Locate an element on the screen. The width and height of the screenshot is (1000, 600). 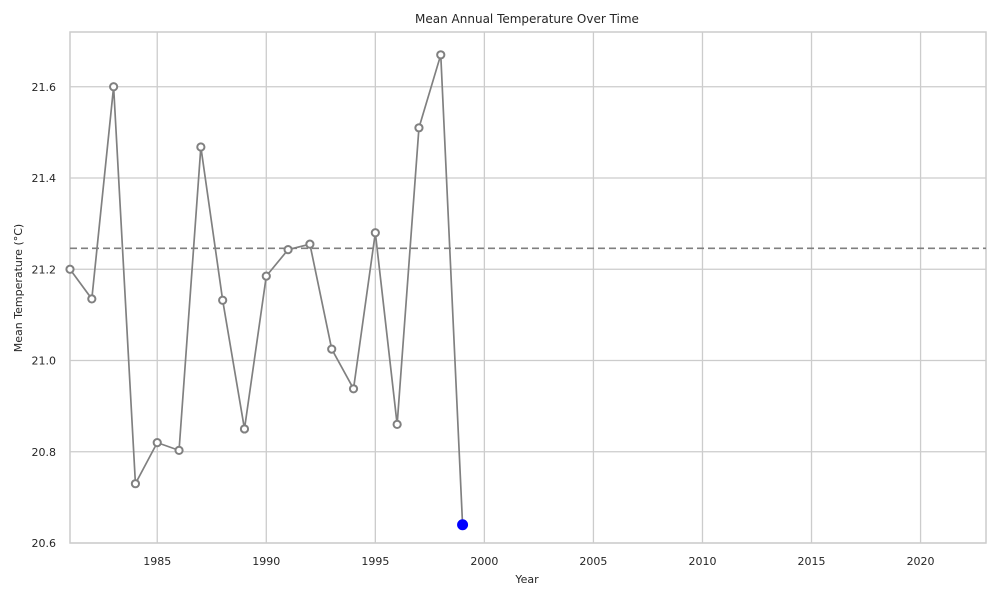
y-tick-label: 20.6 is located at coordinates (44, 543).